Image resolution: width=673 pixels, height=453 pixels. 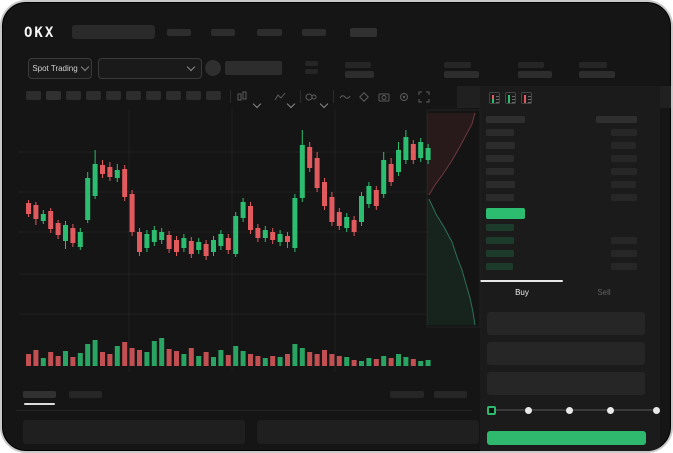 I want to click on orderbook-view-bids-icon, so click(x=510, y=98).